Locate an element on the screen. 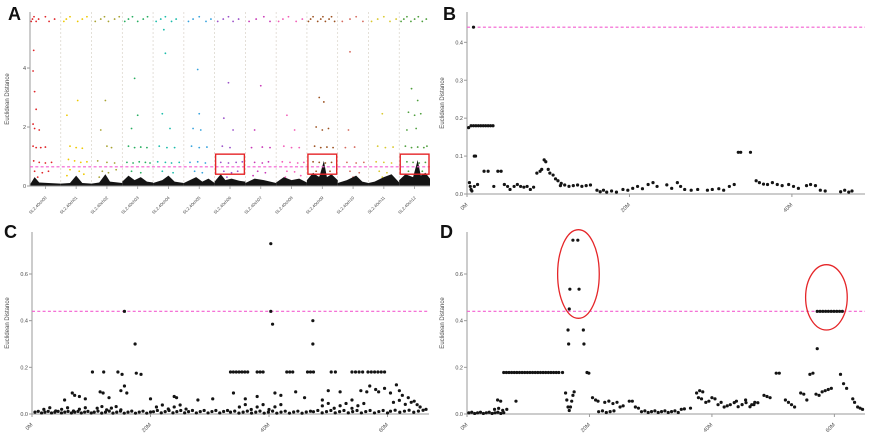  svg-text: SL2.40ch08 is located at coordinates (284, 205).